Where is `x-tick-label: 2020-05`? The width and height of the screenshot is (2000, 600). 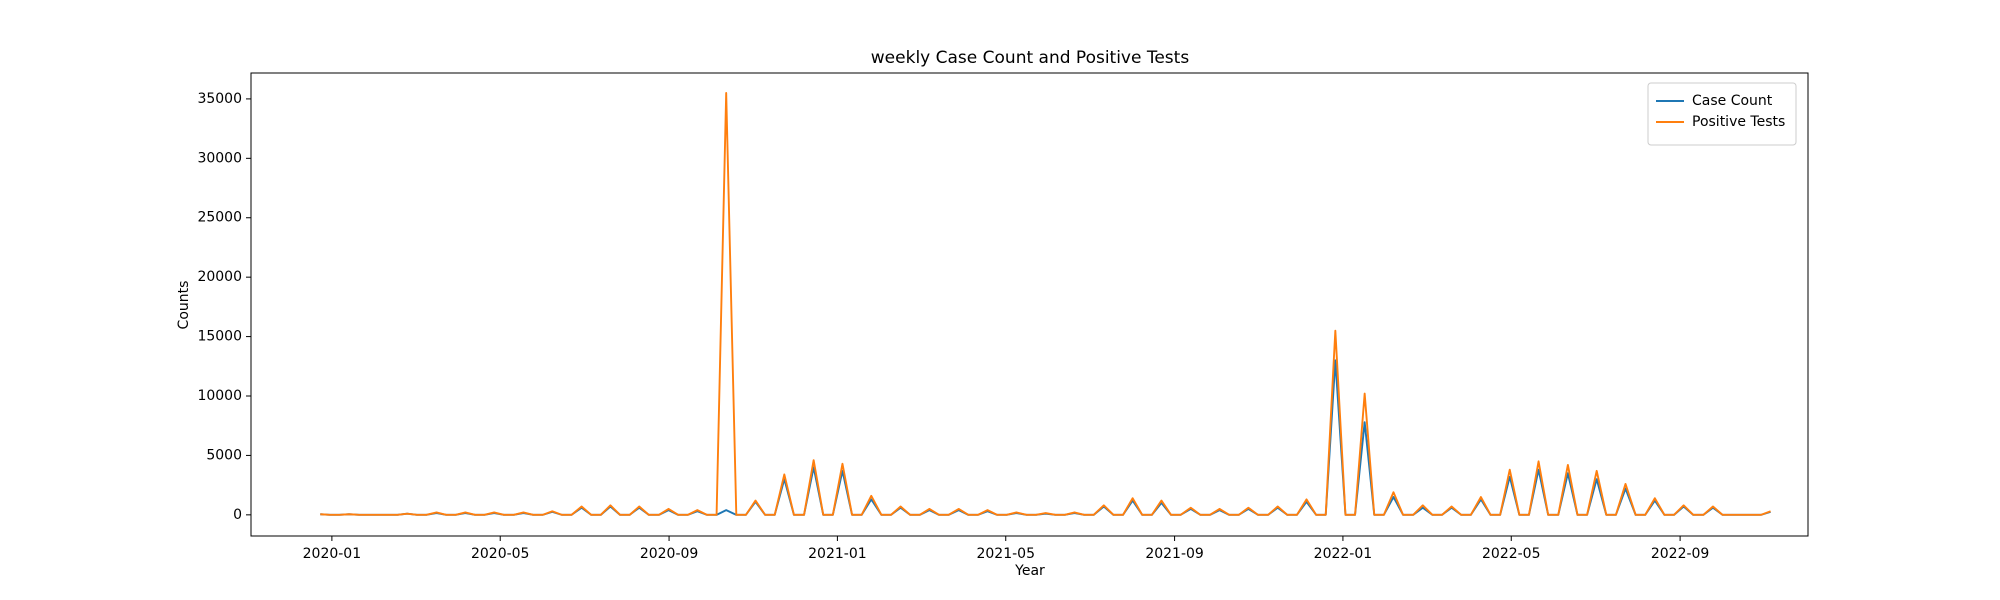 x-tick-label: 2020-05 is located at coordinates (500, 554).